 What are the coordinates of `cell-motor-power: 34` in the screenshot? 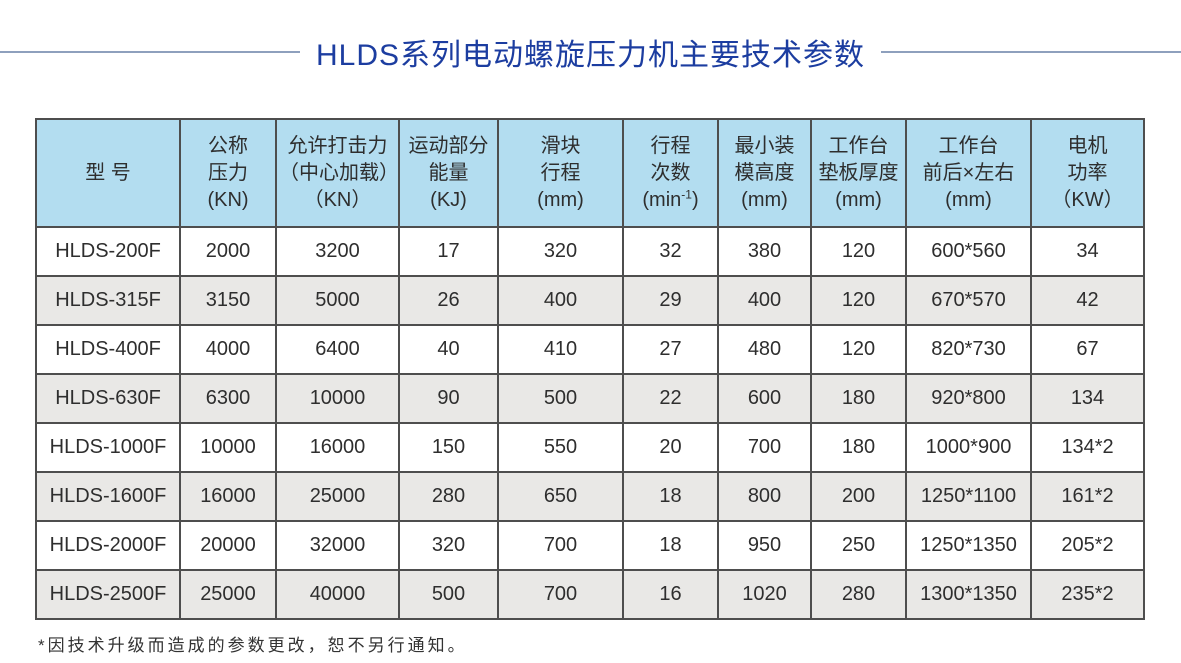 It's located at (1087, 251).